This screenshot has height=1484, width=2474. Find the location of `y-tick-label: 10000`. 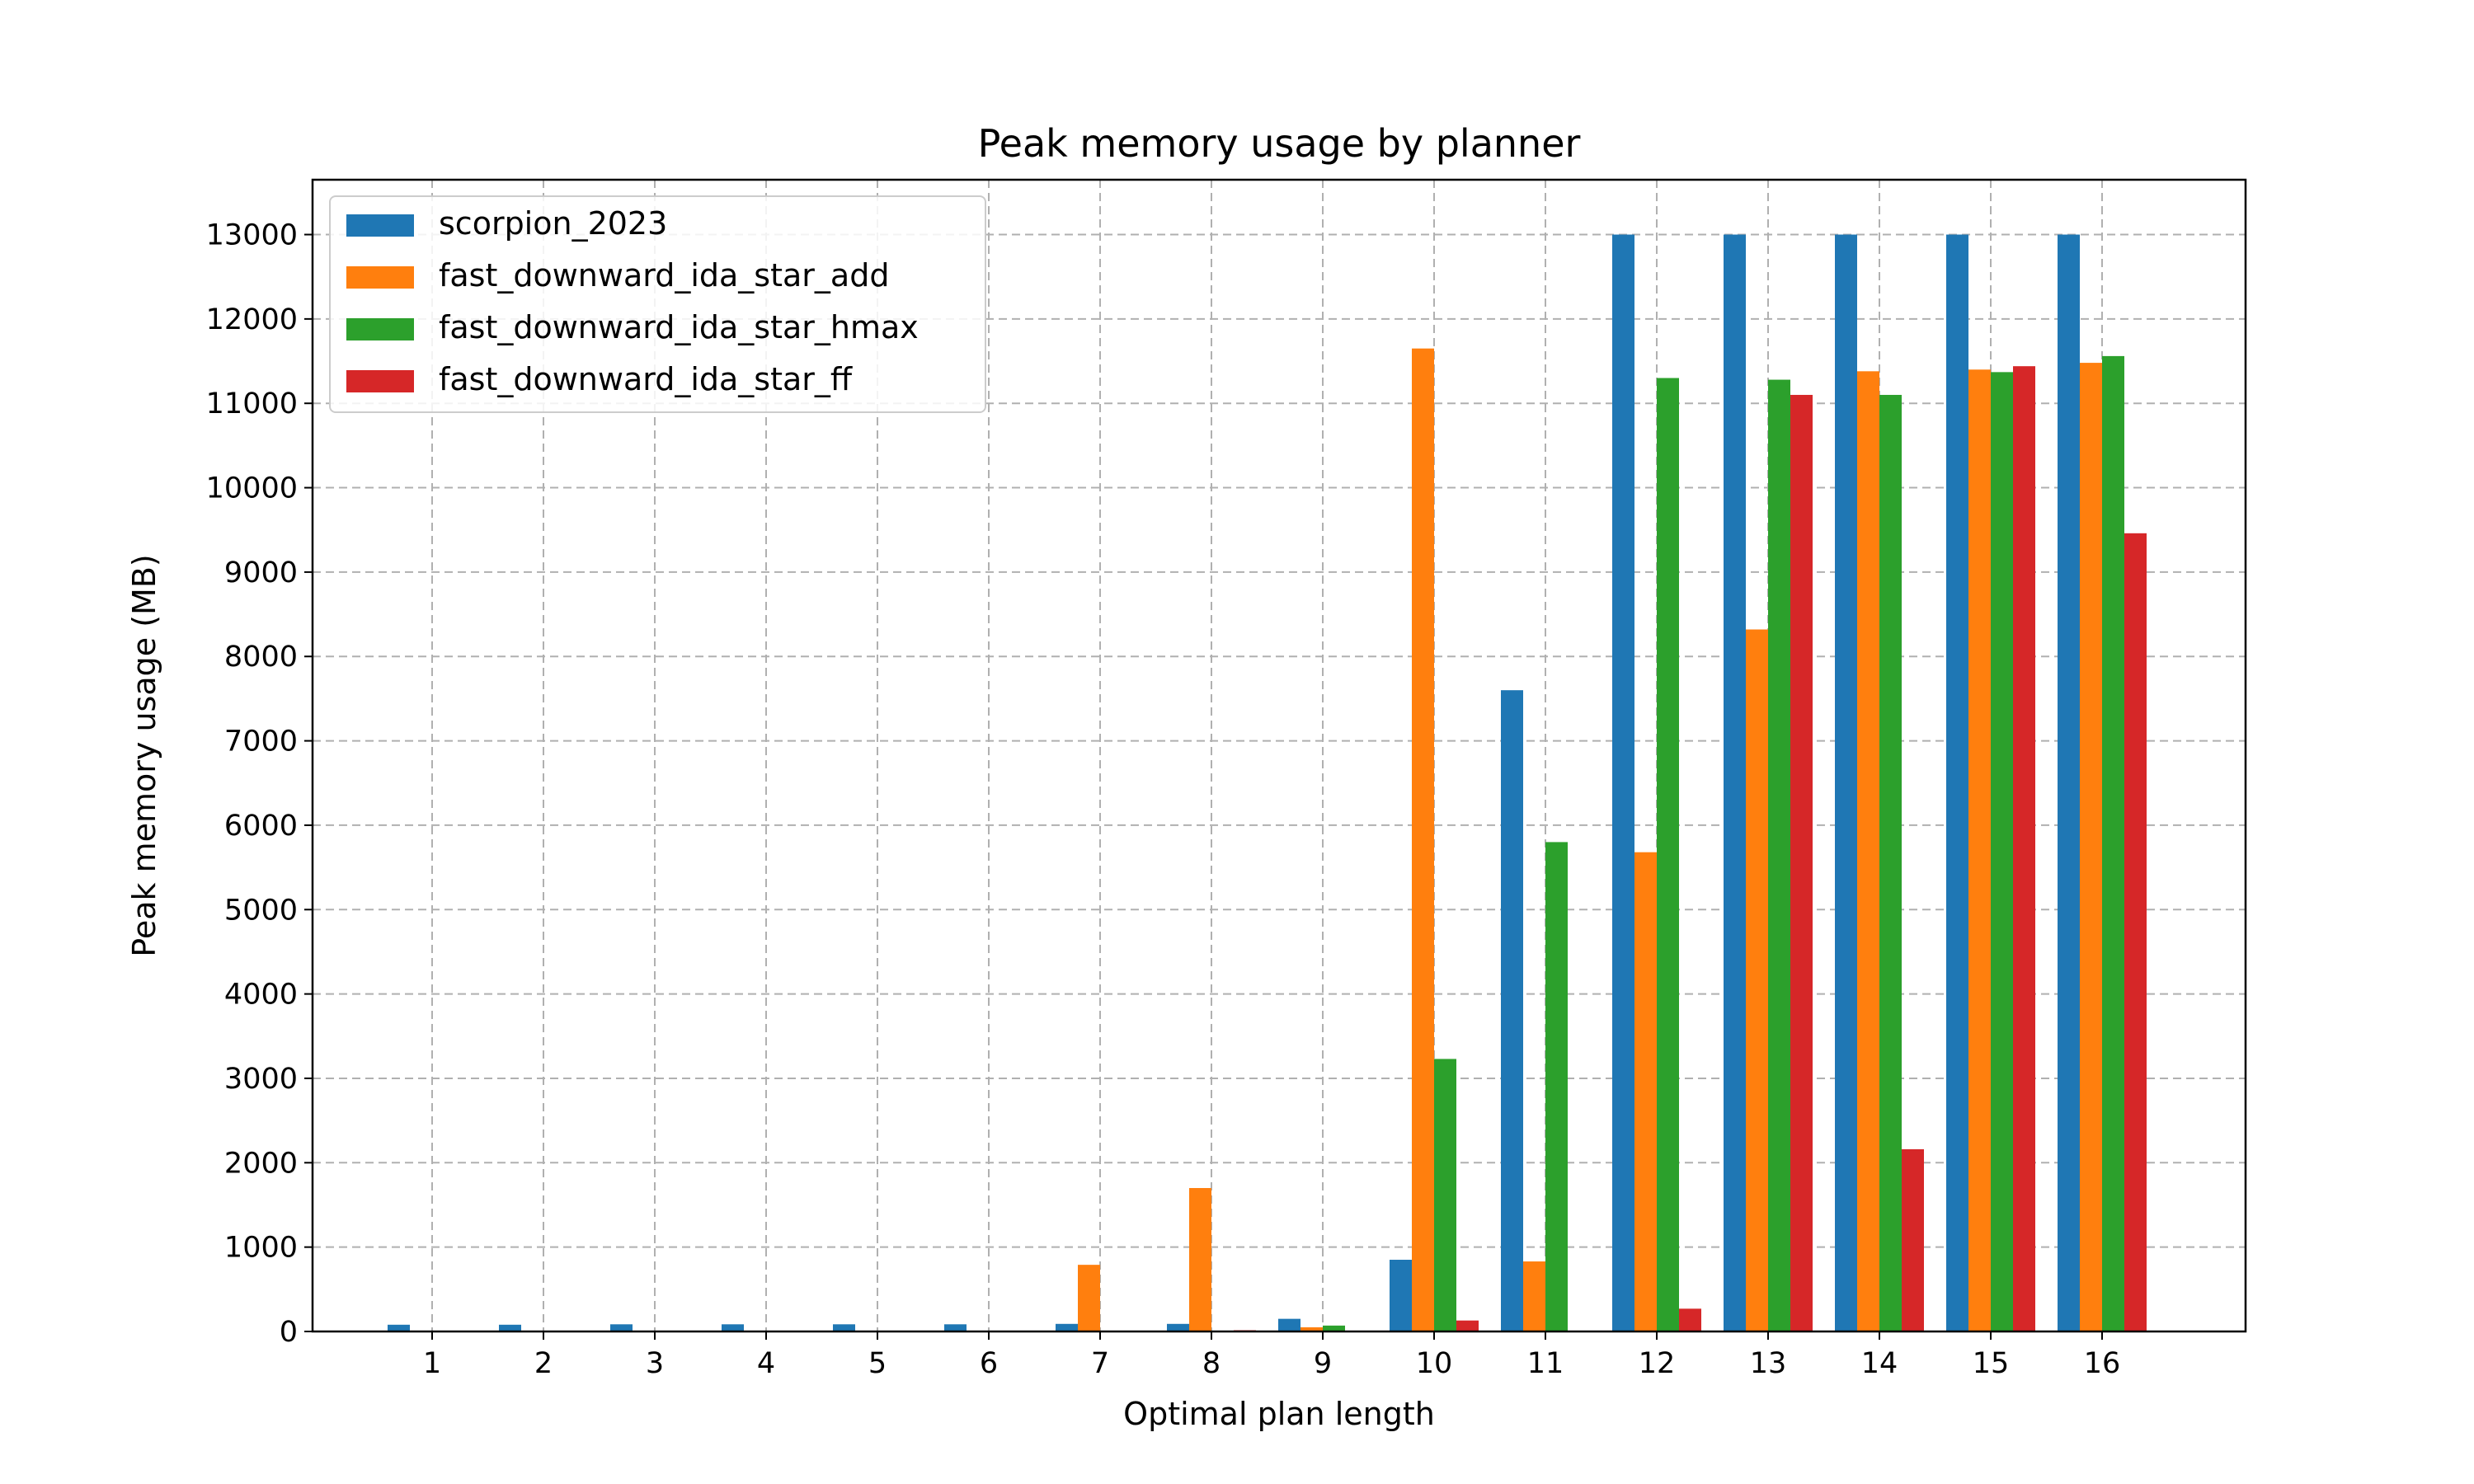

y-tick-label: 10000 is located at coordinates (252, 488).